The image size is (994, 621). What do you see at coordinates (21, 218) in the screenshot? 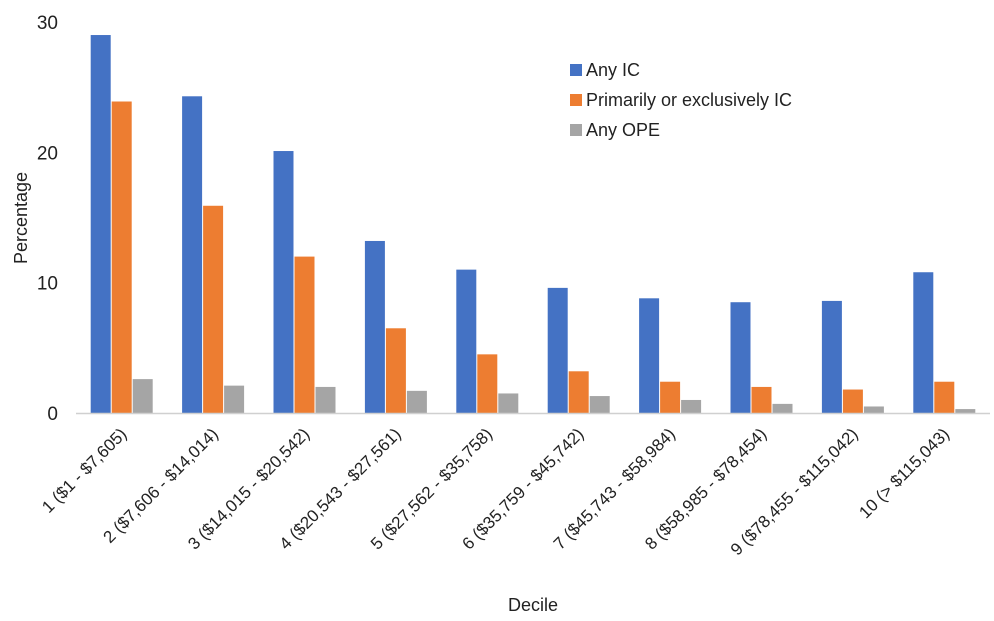
I see `y-axis-title: Percentage` at bounding box center [21, 218].